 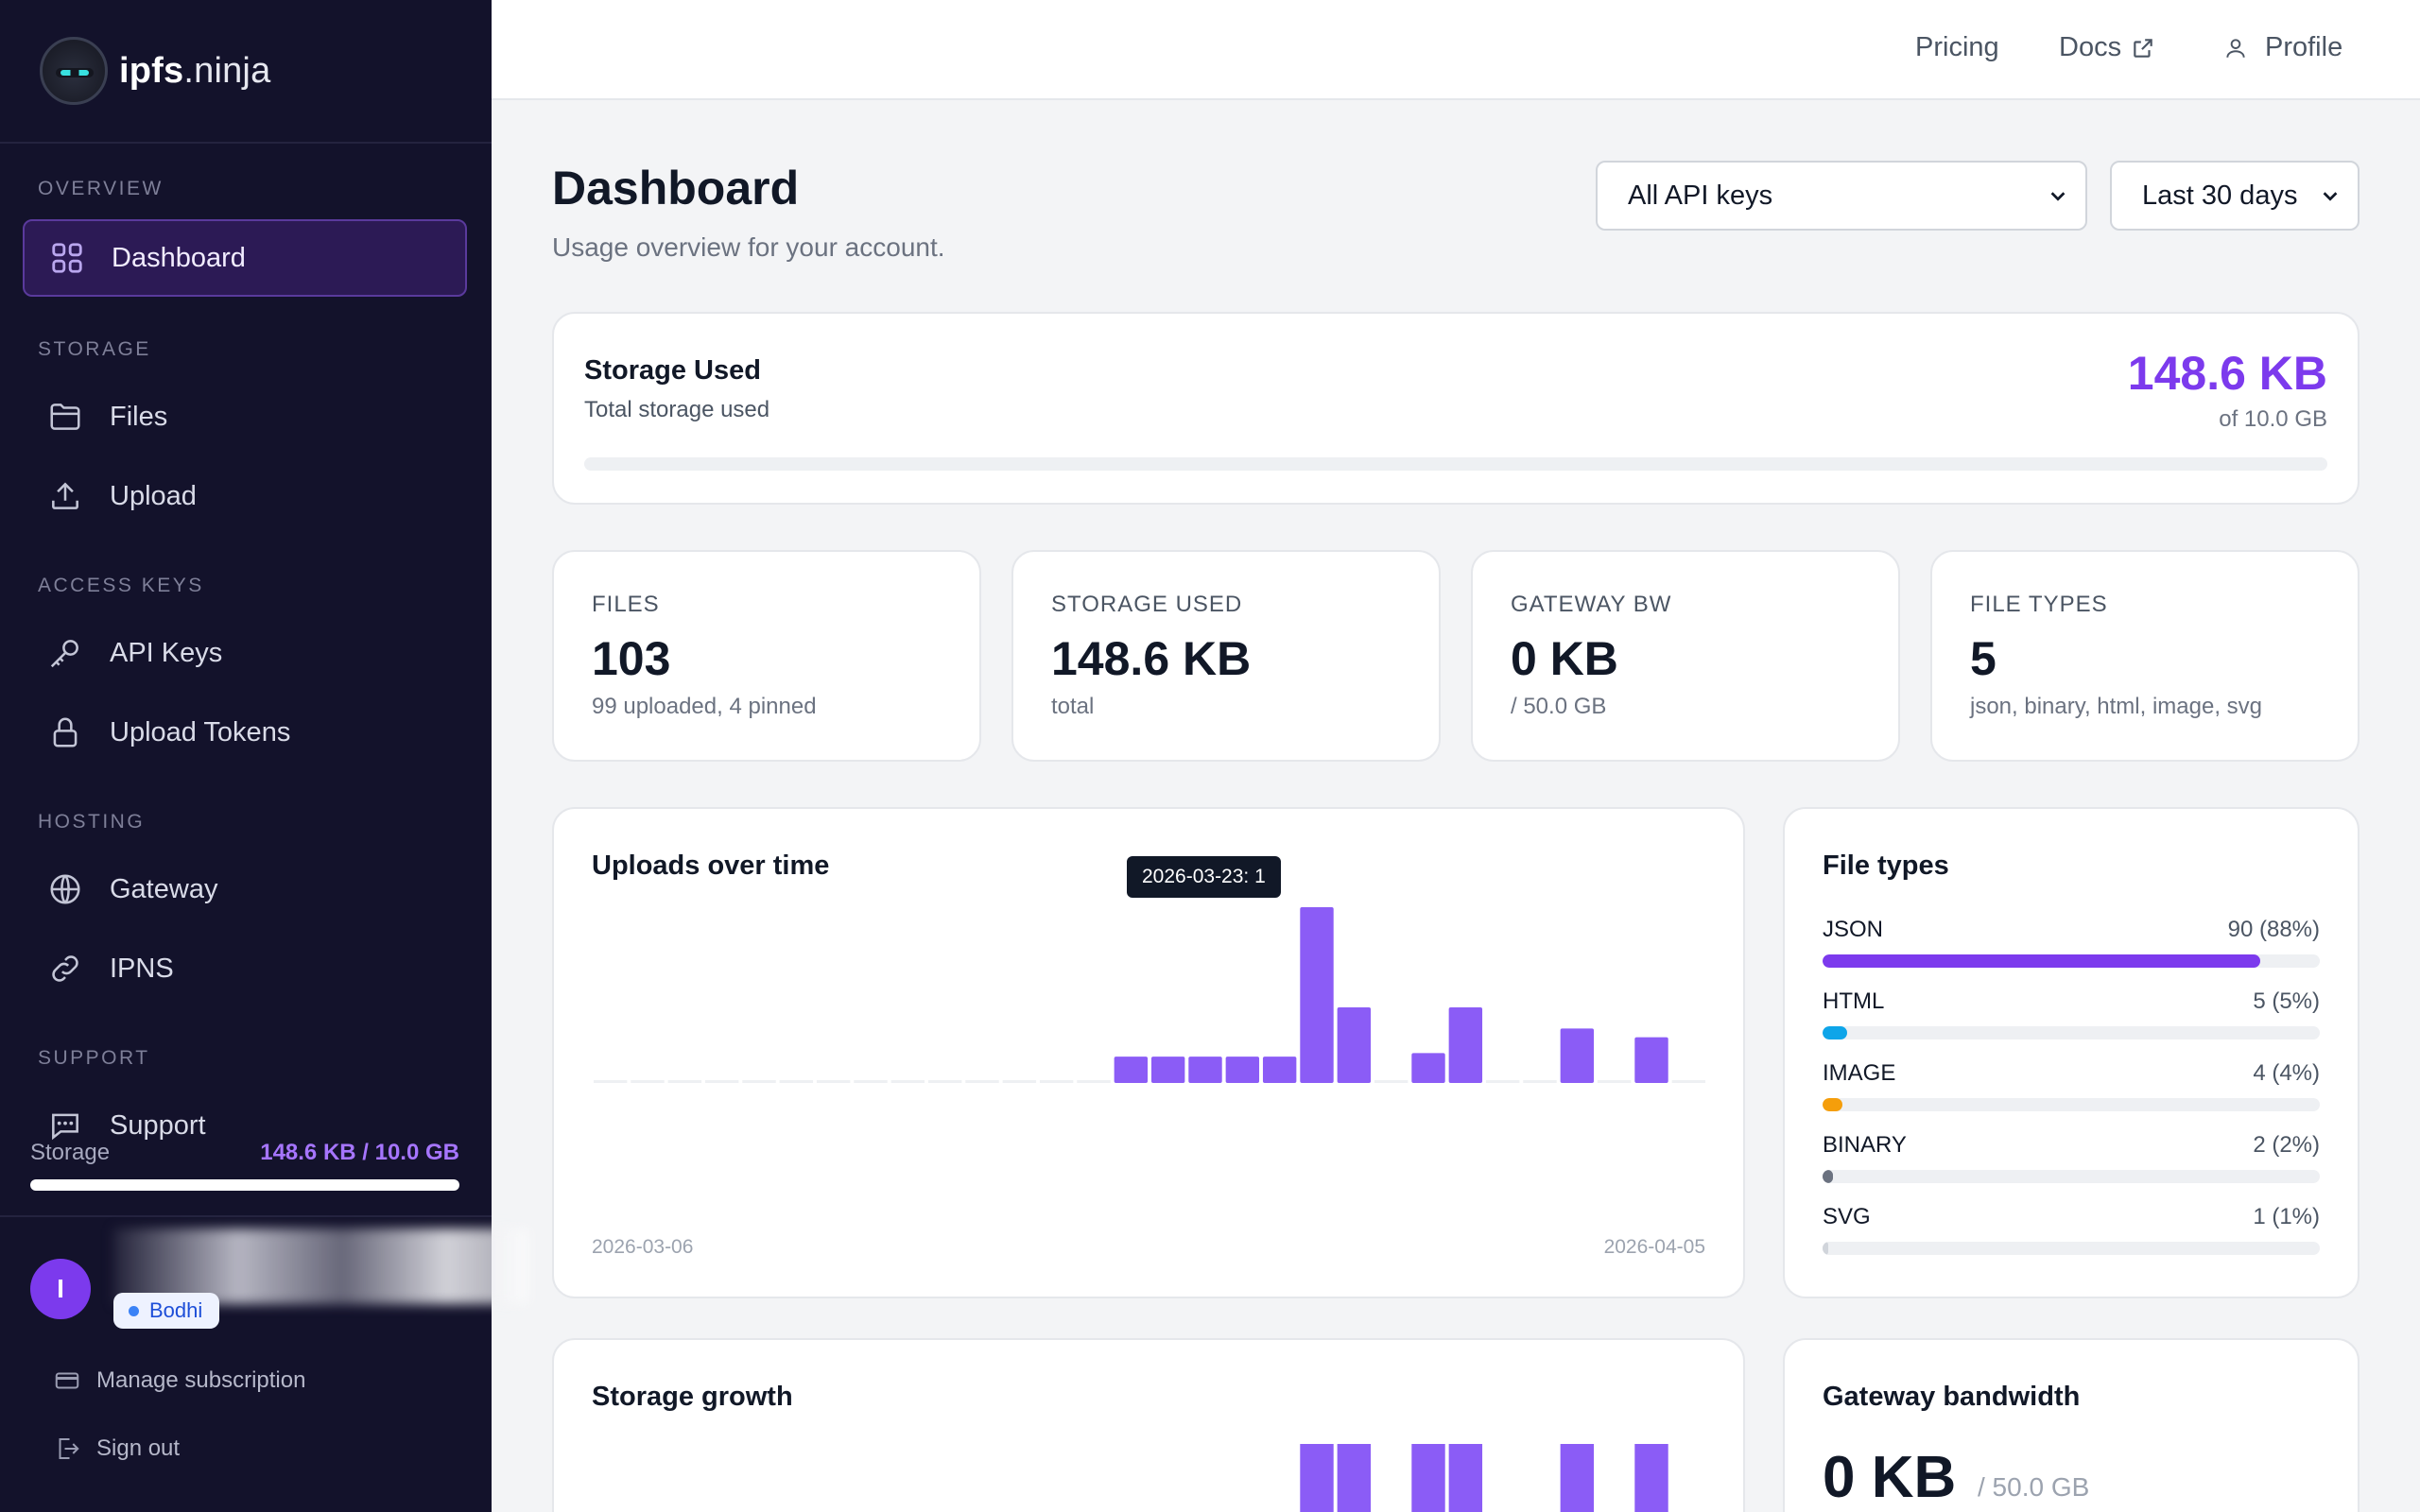 I want to click on sidebar-item-files: Files, so click(x=245, y=416).